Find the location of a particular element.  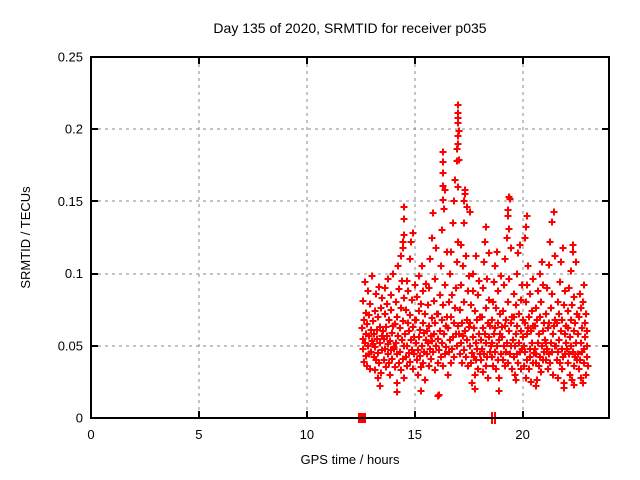

x-tick-label: 0 is located at coordinates (90, 434).